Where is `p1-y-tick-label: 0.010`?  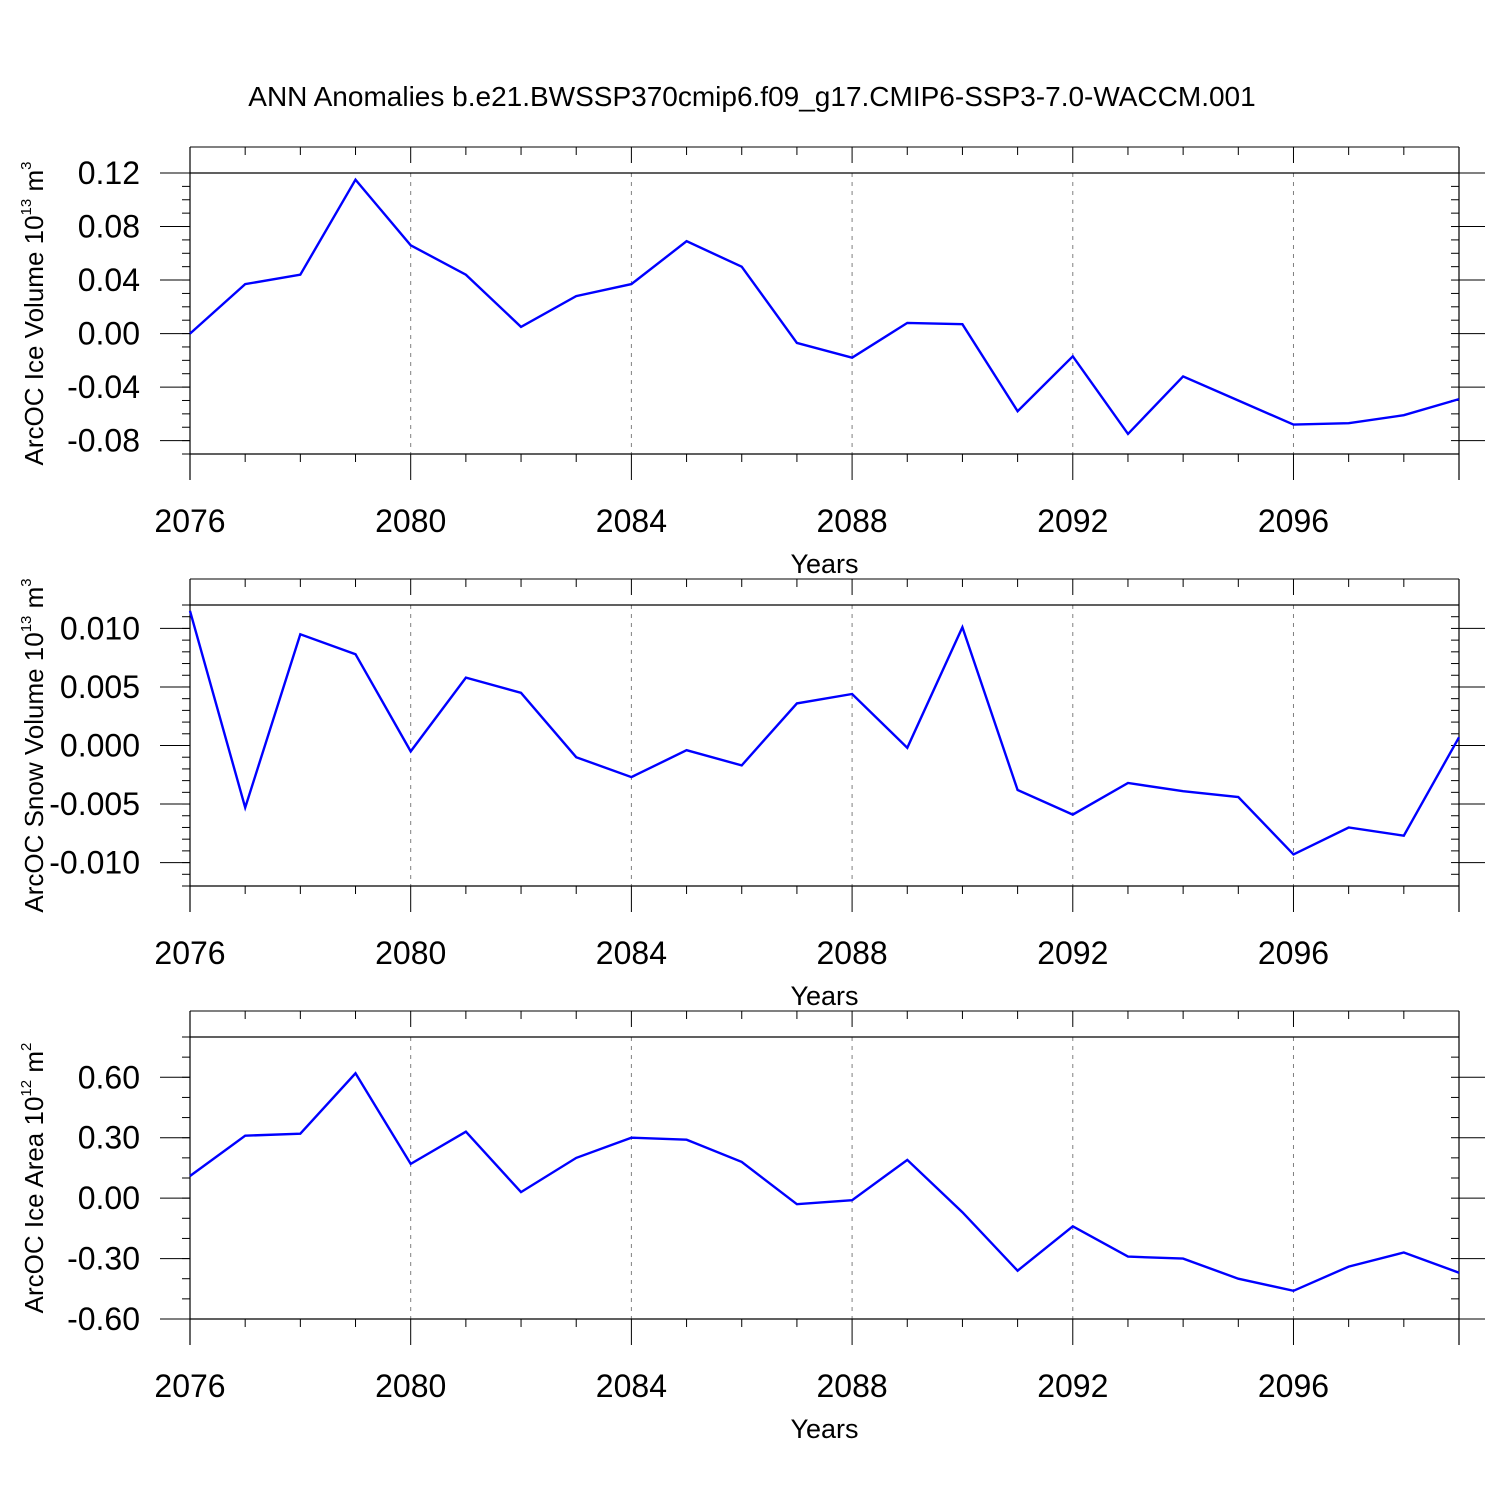 p1-y-tick-label: 0.010 is located at coordinates (100, 628).